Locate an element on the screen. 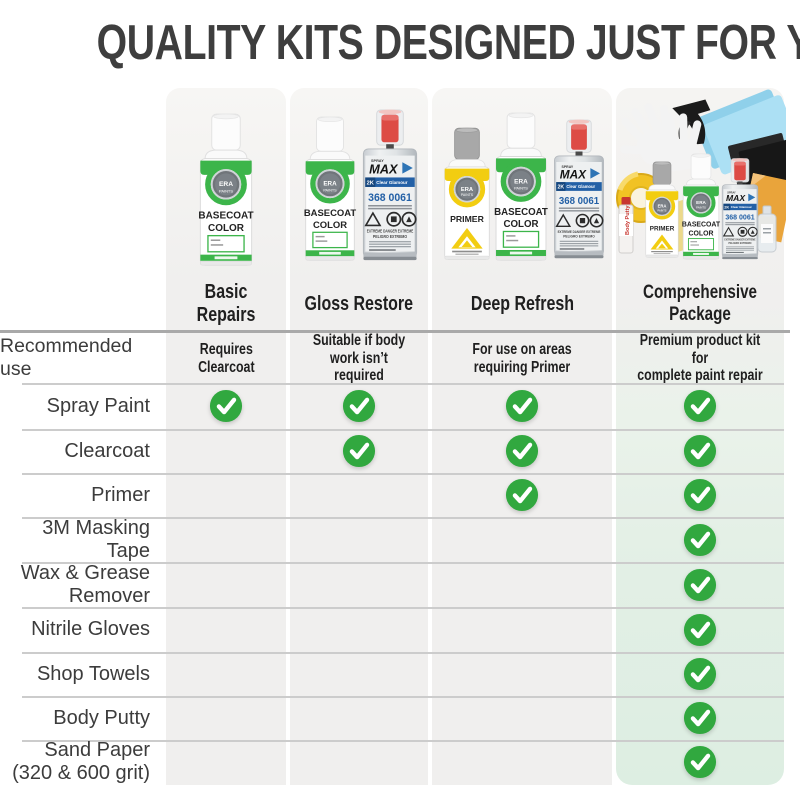 This screenshot has height=800, width=800. column-header-label: Comprehensive Package is located at coordinates (700, 303).